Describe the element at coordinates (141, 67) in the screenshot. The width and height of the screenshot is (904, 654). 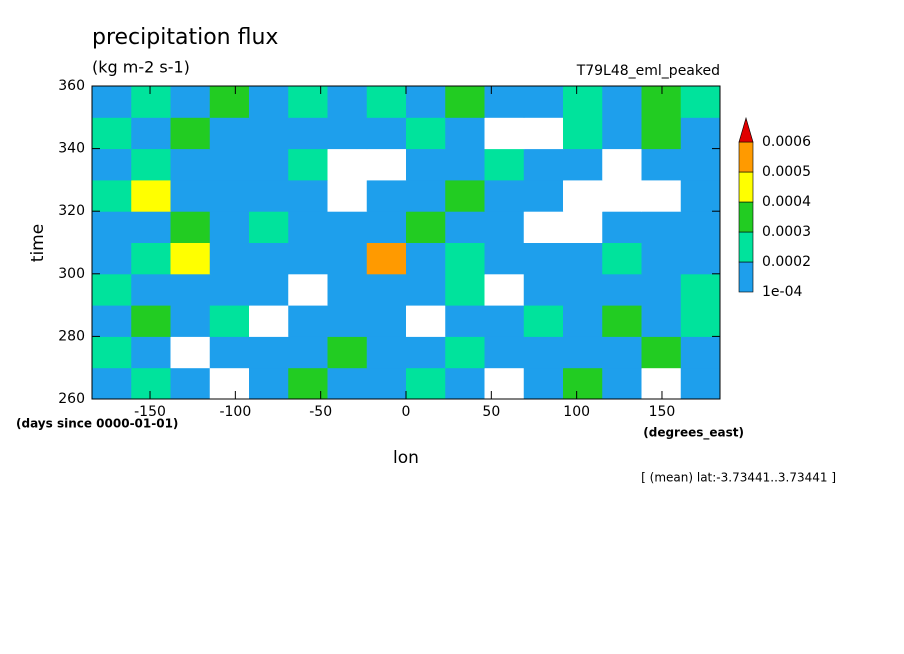
I see `chart-subtitle: (kg m-2 s-1)` at that location.